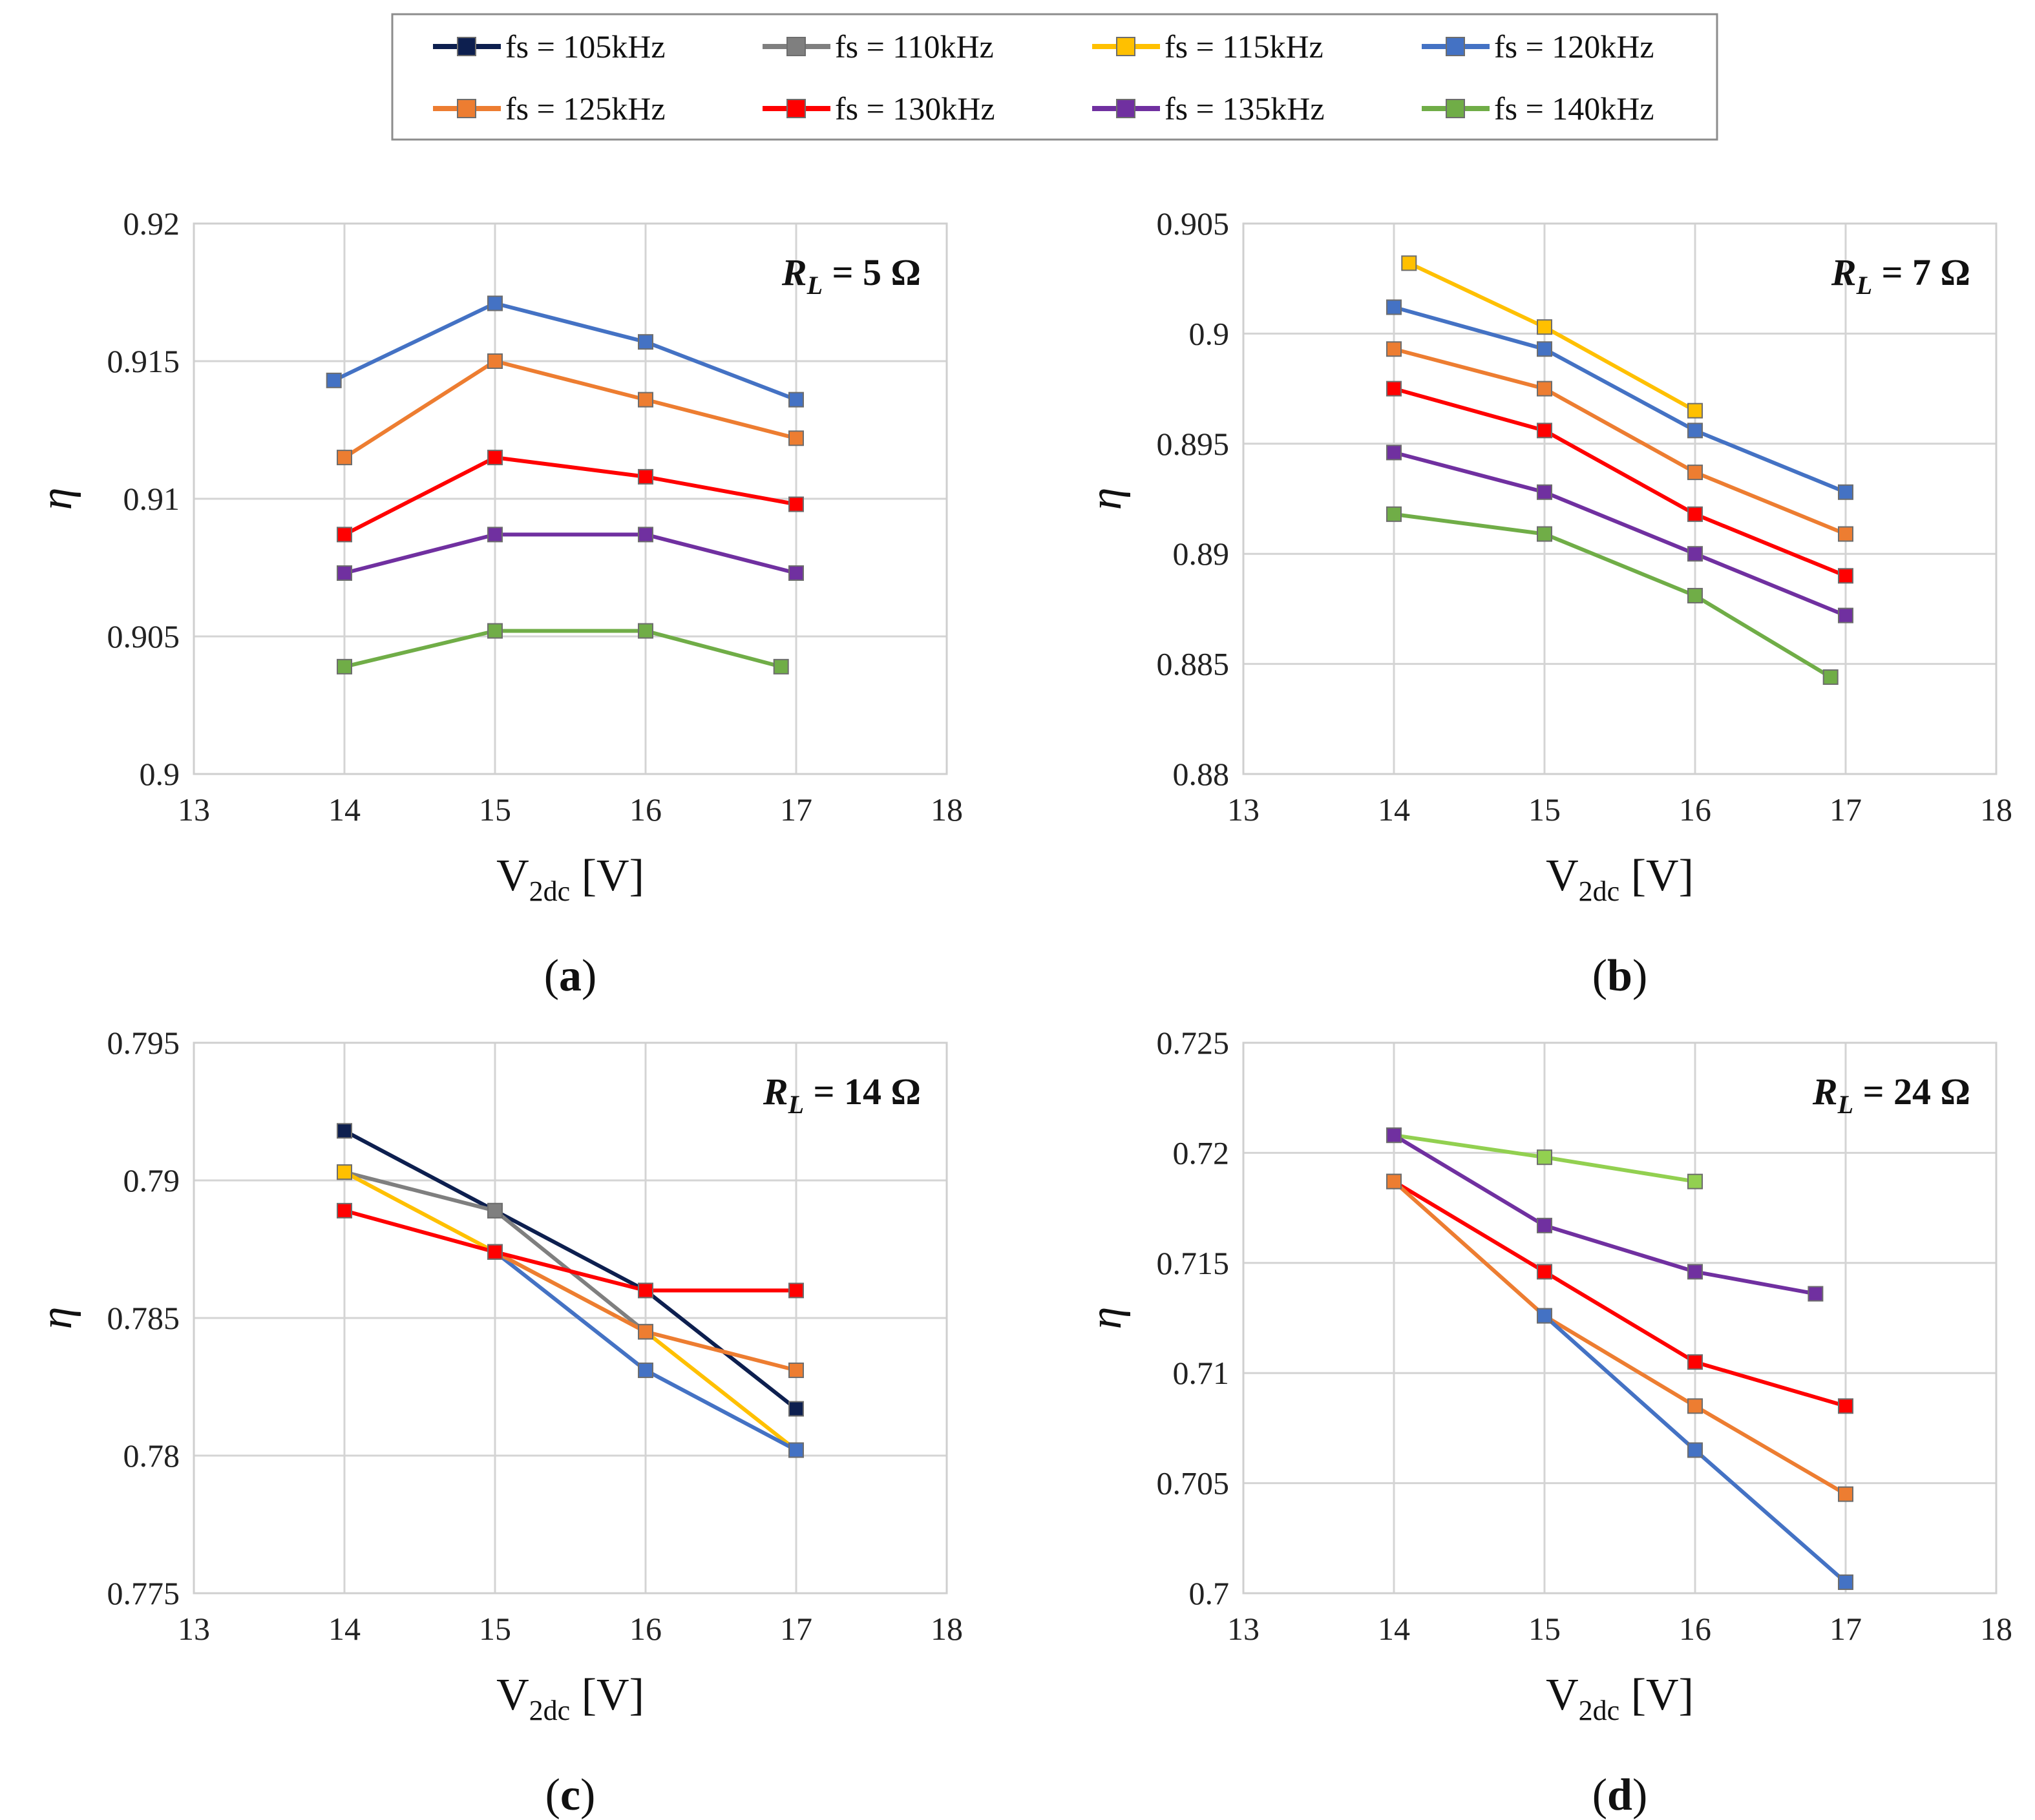  What do you see at coordinates (1599, 976) in the screenshot?
I see `panel-label-open: (` at bounding box center [1599, 976].